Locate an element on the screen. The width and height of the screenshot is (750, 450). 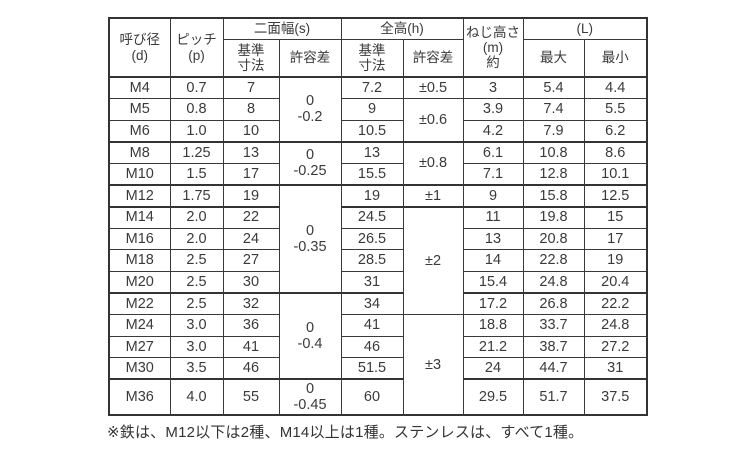
table-cell: 10.8 is located at coordinates (553, 152).